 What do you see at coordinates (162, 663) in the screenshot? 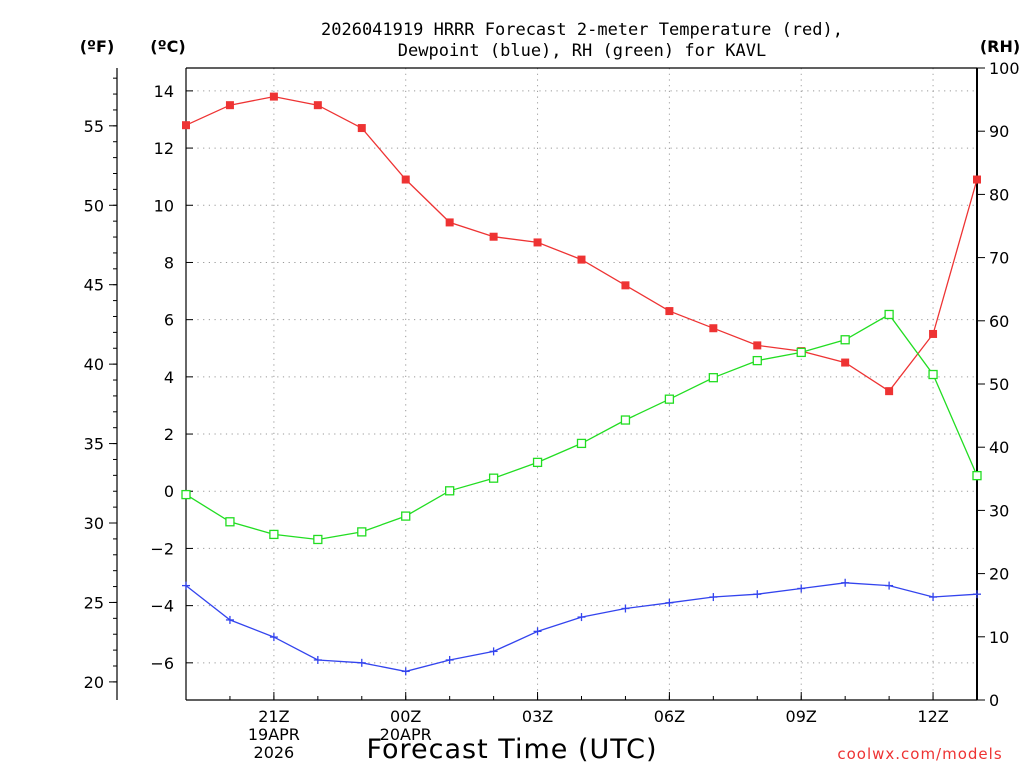
I see `celsius-tick-label: −6` at bounding box center [162, 663].